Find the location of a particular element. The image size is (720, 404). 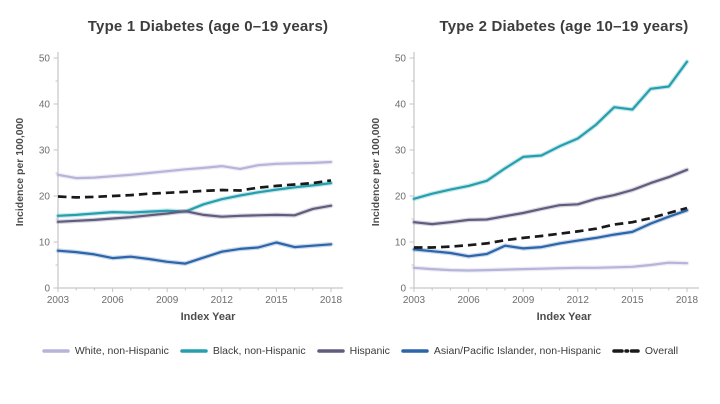

legend-label: White, non-Hispanic is located at coordinates (121, 351).